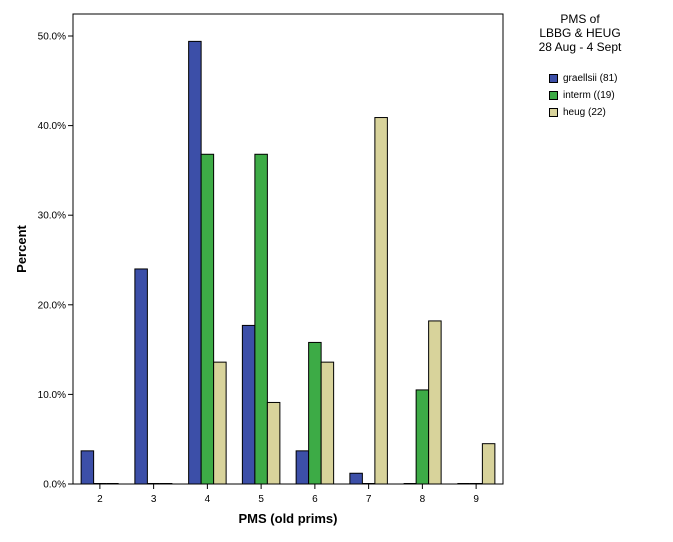 This screenshot has height=542, width=673. I want to click on legend-title-line-3: 28 Aug - 4 Sept, so click(580, 47).